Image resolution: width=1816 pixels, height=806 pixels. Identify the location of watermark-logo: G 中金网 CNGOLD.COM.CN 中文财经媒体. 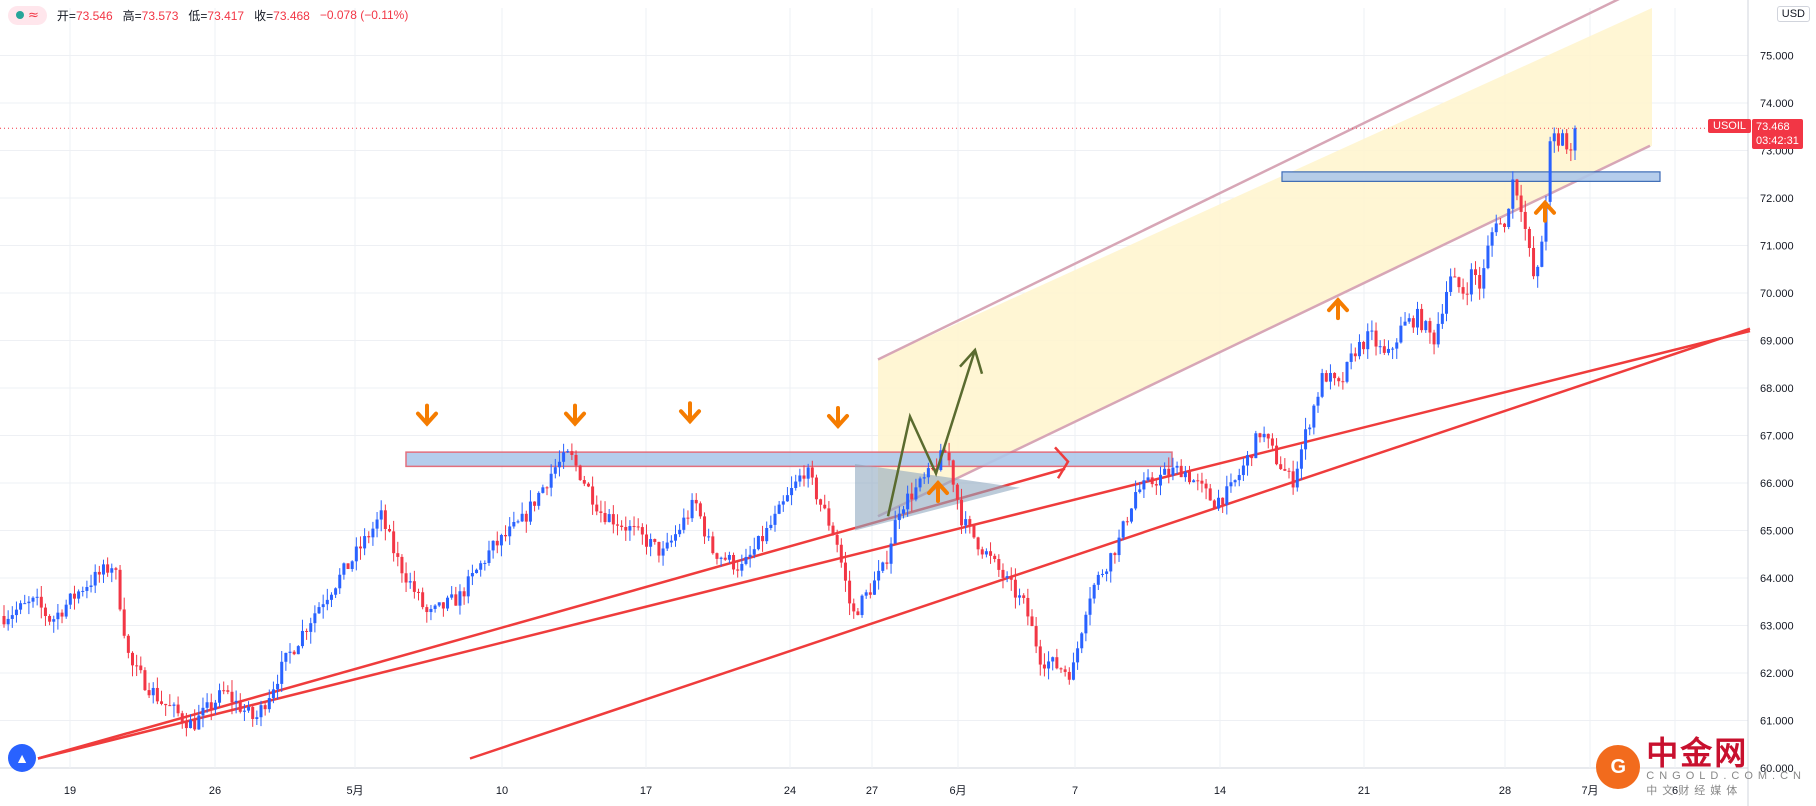
(1701, 767).